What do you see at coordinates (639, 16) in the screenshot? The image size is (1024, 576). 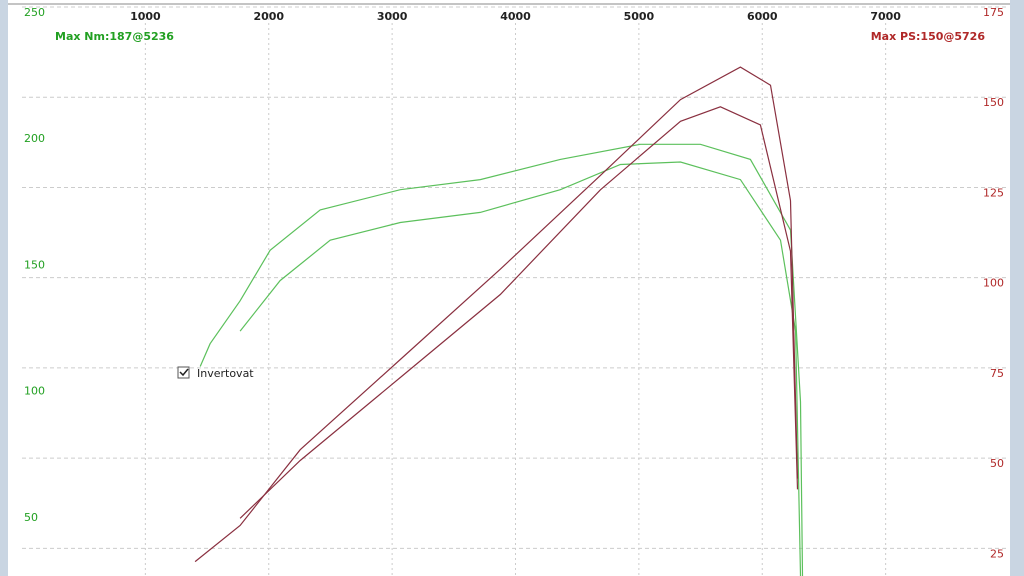 I see `x-tick-label: 5000` at bounding box center [639, 16].